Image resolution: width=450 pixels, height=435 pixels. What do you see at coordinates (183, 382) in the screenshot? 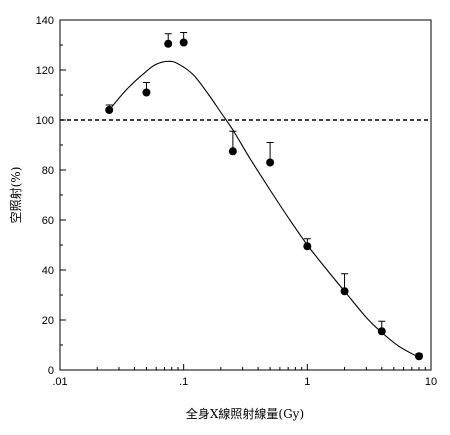
I see `x-tick-label: .1` at bounding box center [183, 382].